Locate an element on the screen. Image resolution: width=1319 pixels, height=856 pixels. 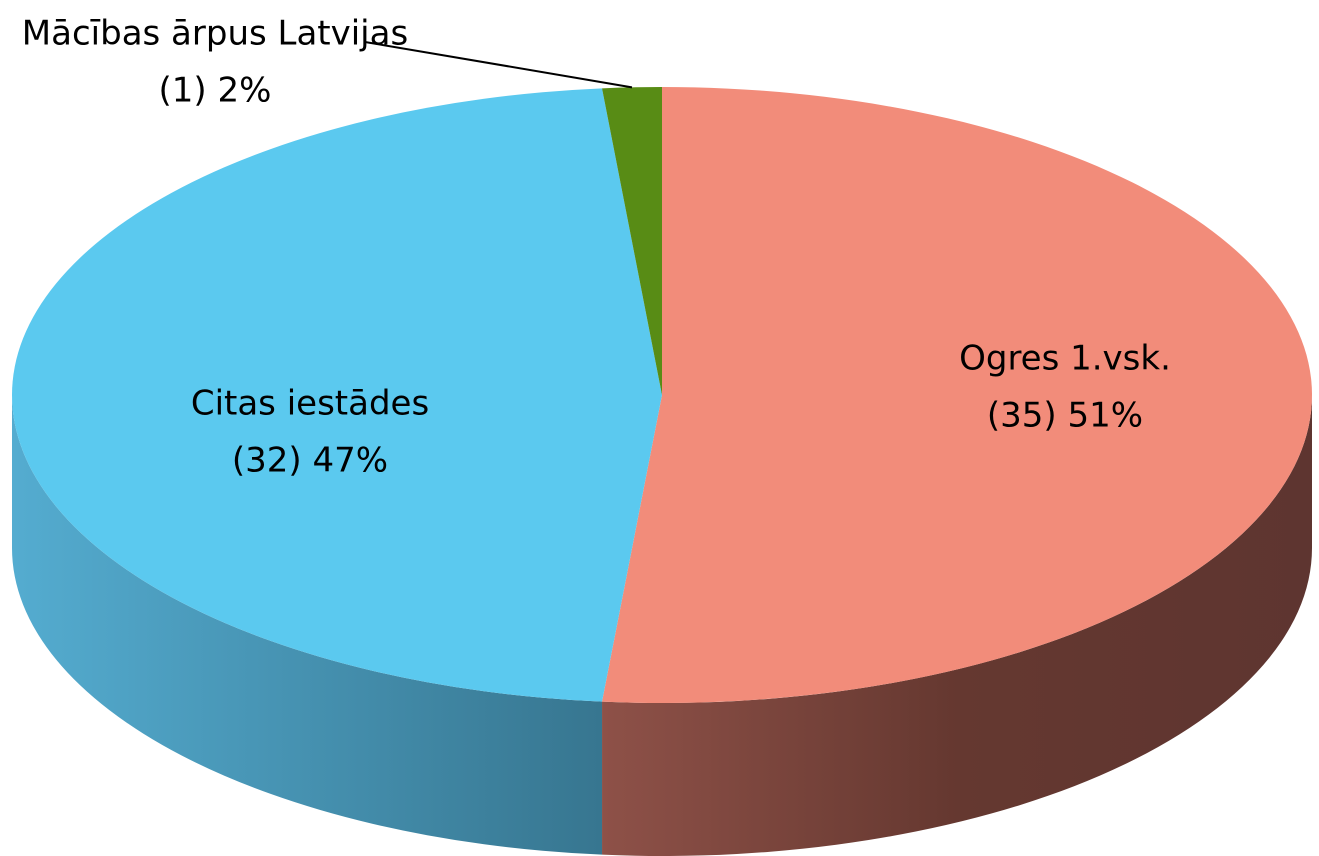
category-label: Mācības ārpus Latvijas is located at coordinates (215, 34).